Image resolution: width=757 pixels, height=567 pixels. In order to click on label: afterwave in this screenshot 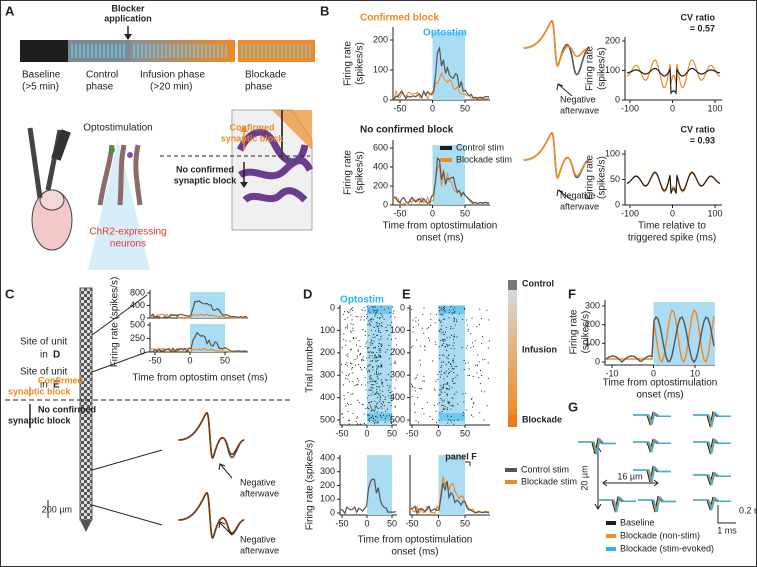, I will do `click(259, 550)`.